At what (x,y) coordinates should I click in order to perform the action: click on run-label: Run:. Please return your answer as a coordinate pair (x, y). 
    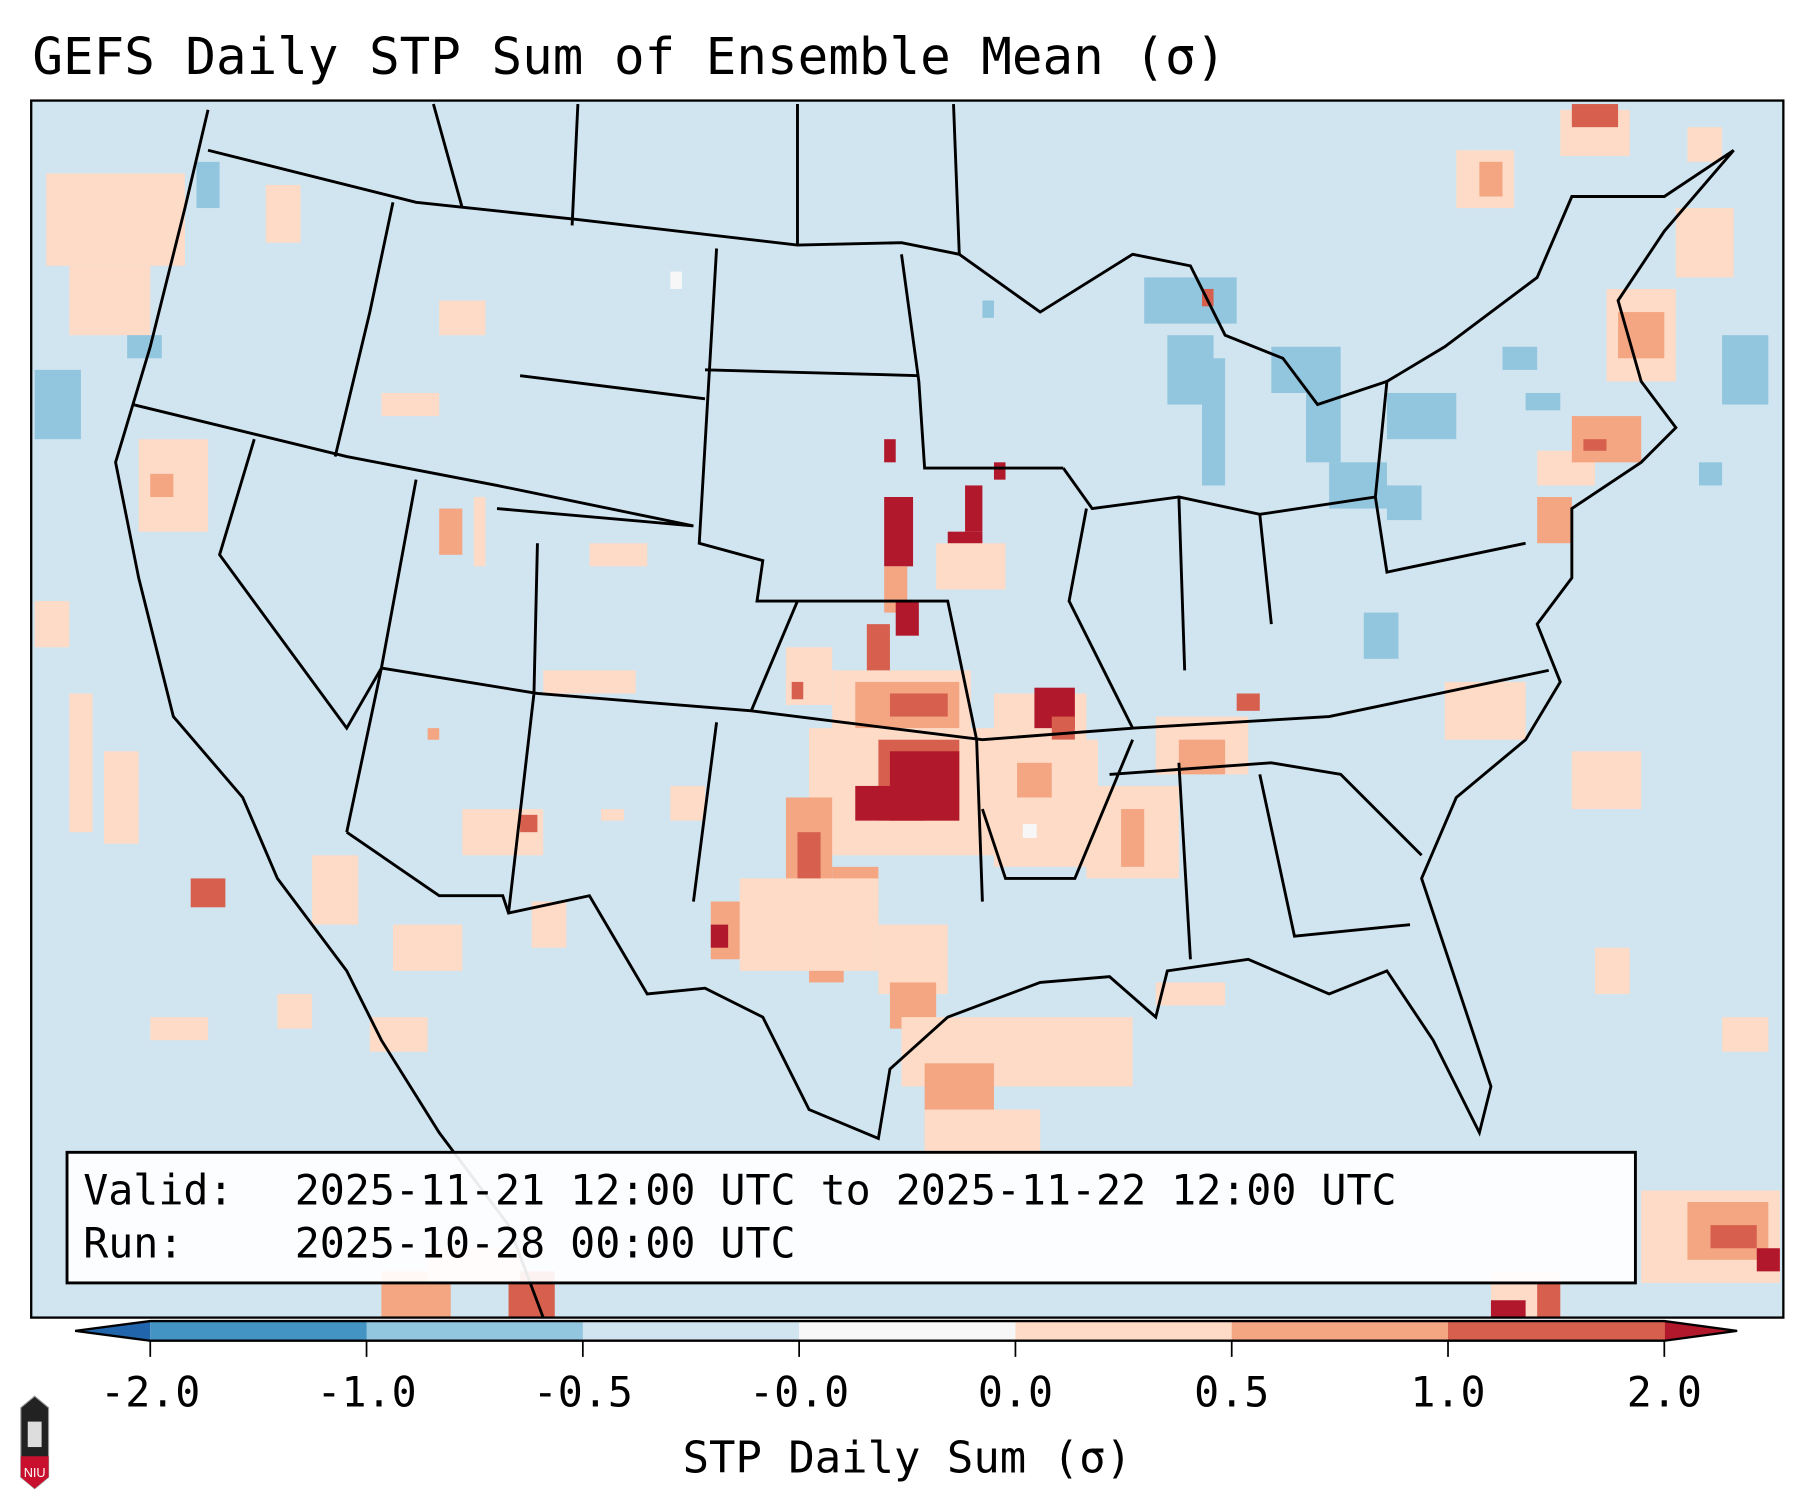
    Looking at the image, I should click on (133, 1242).